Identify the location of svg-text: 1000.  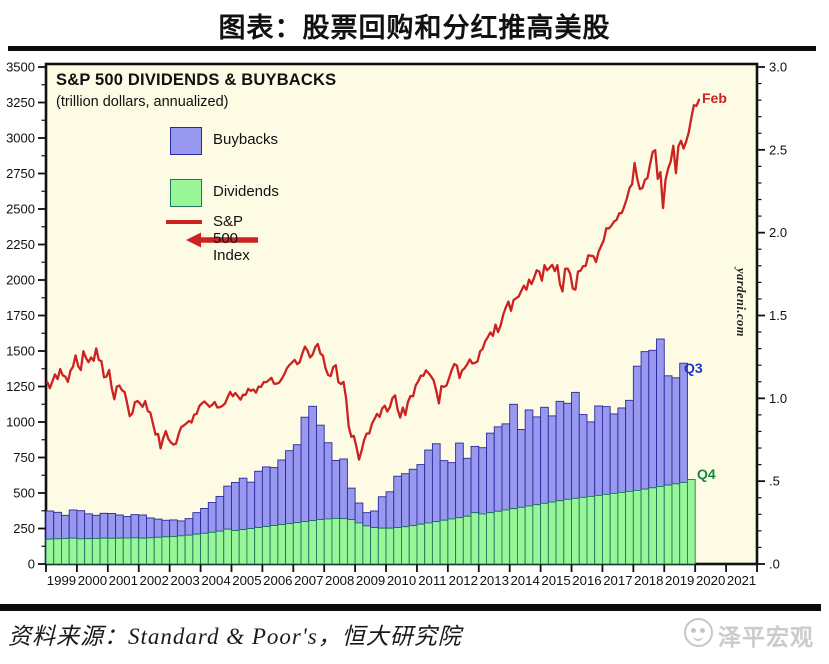
(20, 422).